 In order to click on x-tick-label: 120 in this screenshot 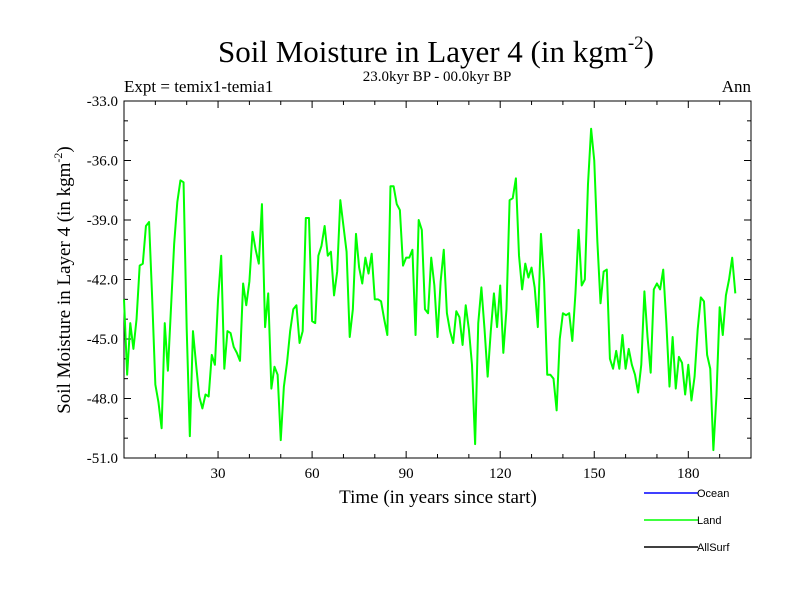, I will do `click(500, 474)`.